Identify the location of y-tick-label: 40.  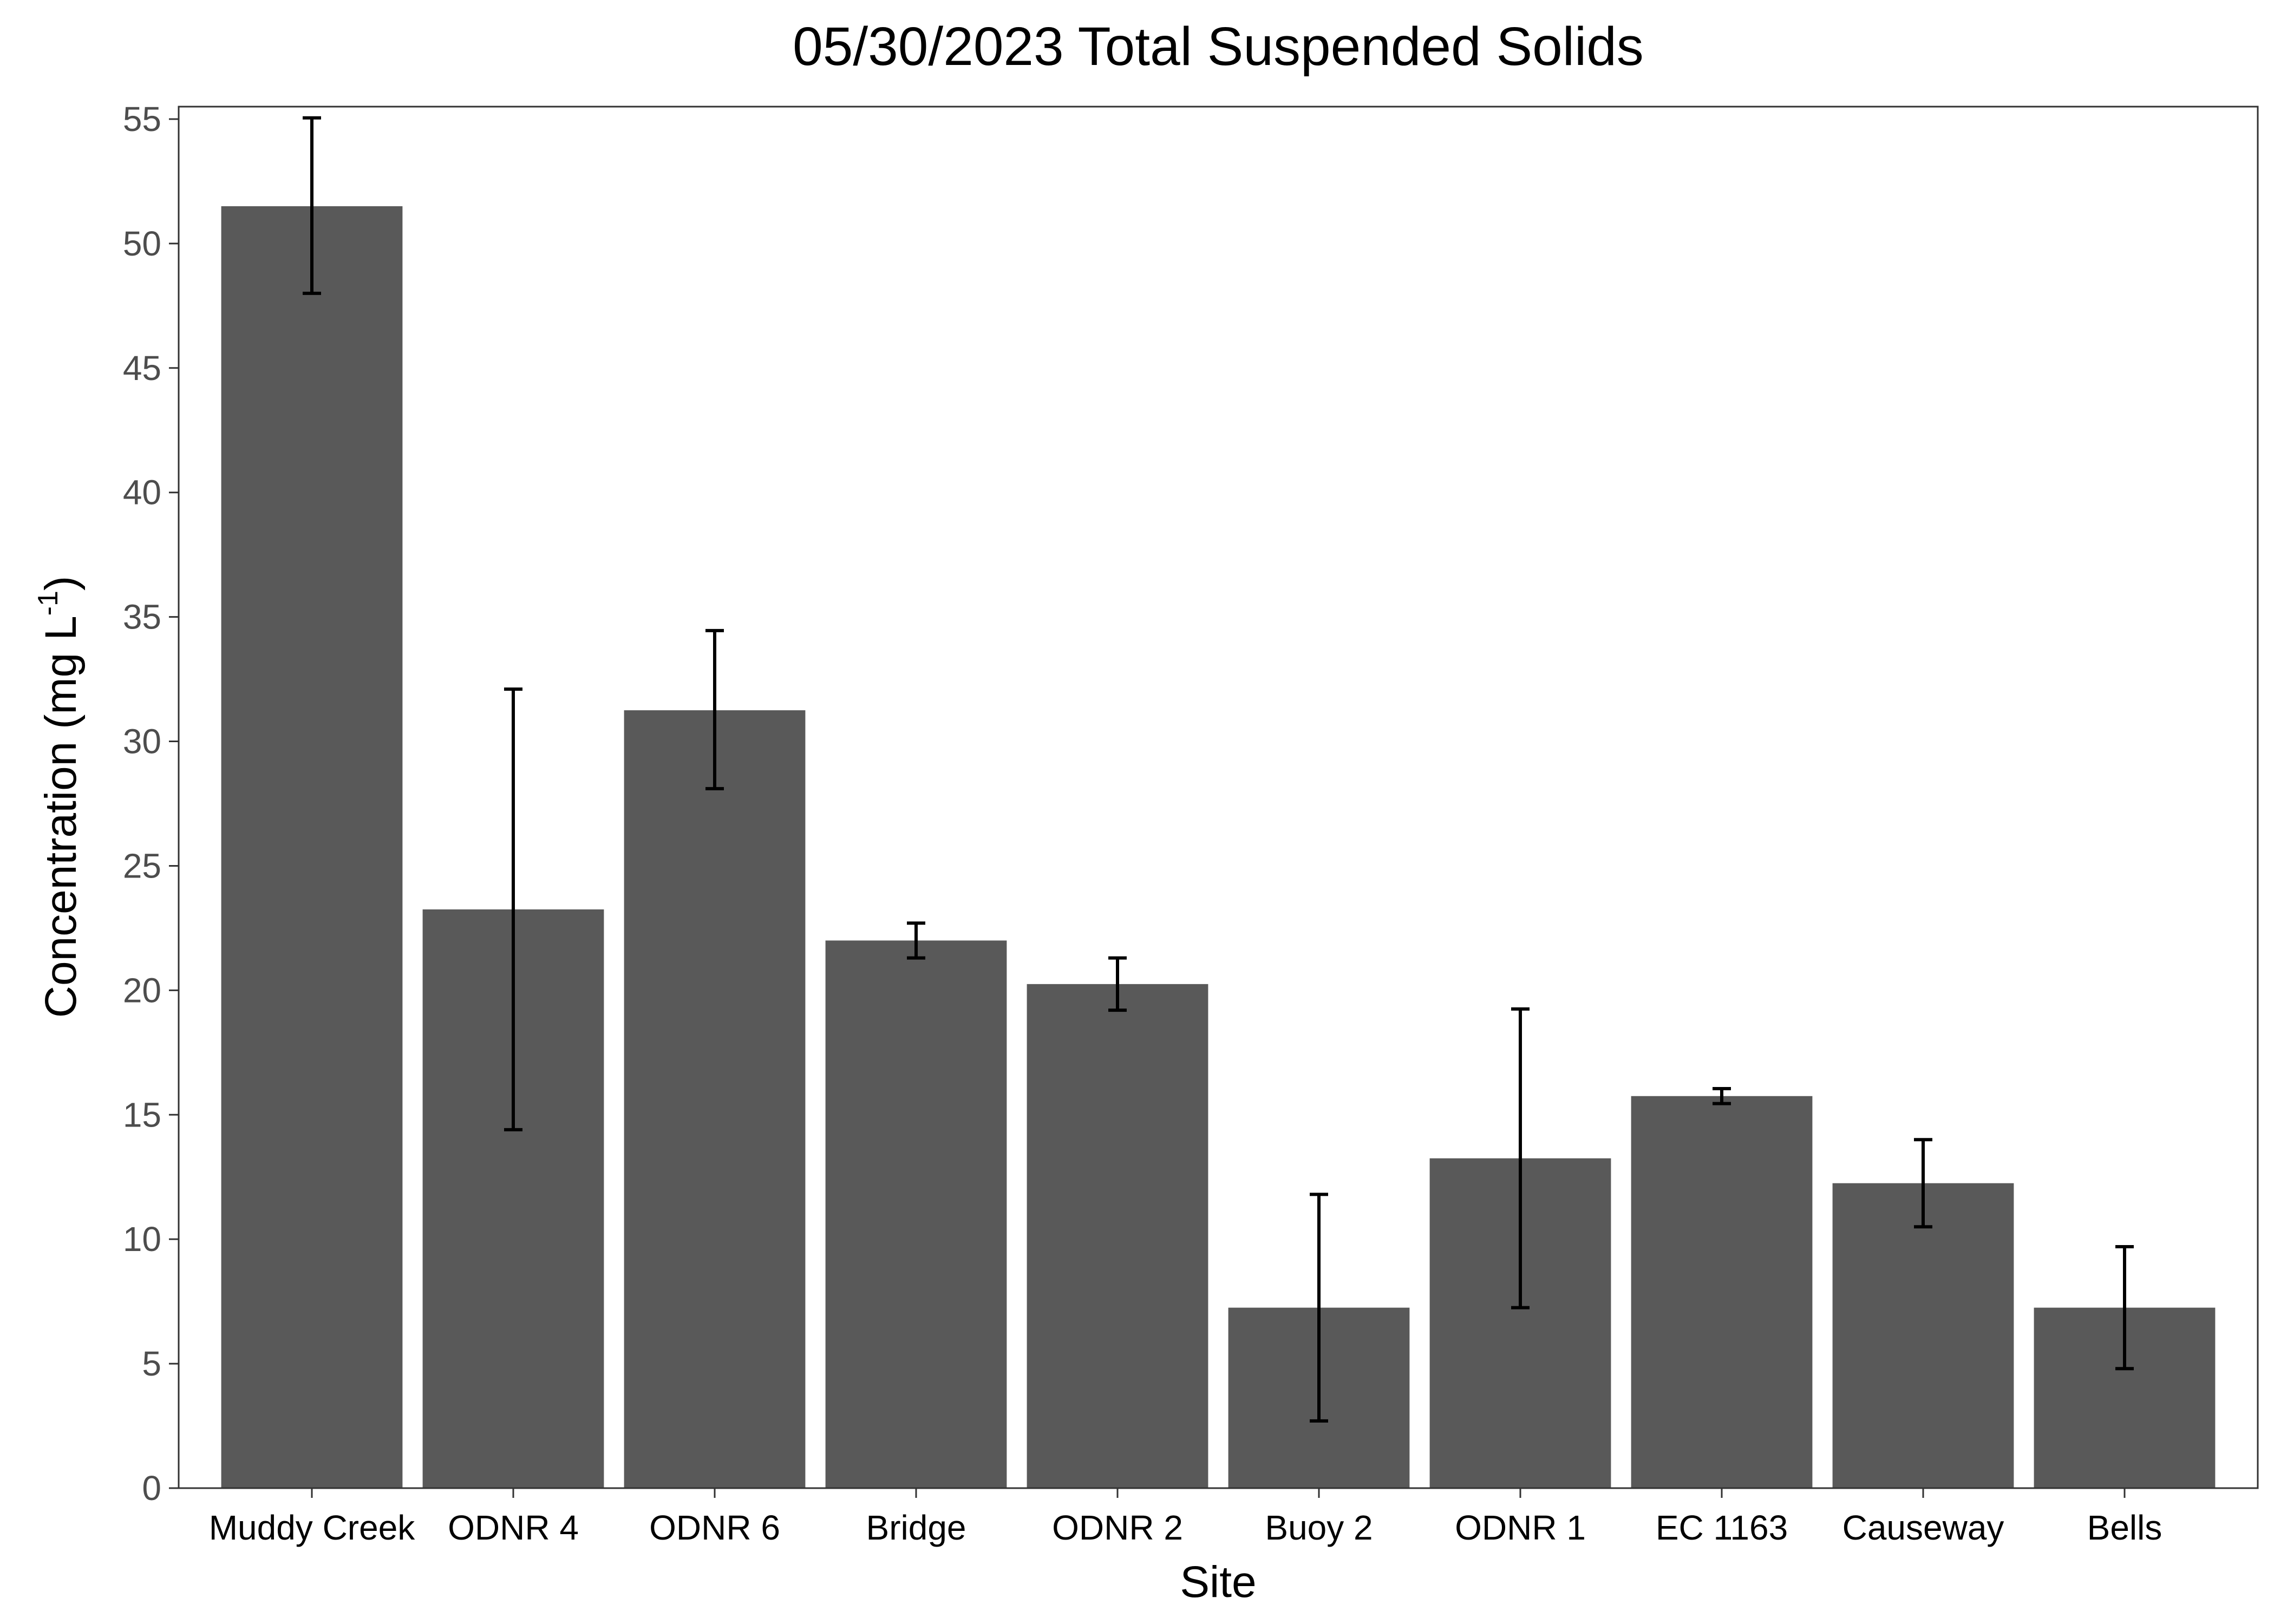
(142, 492).